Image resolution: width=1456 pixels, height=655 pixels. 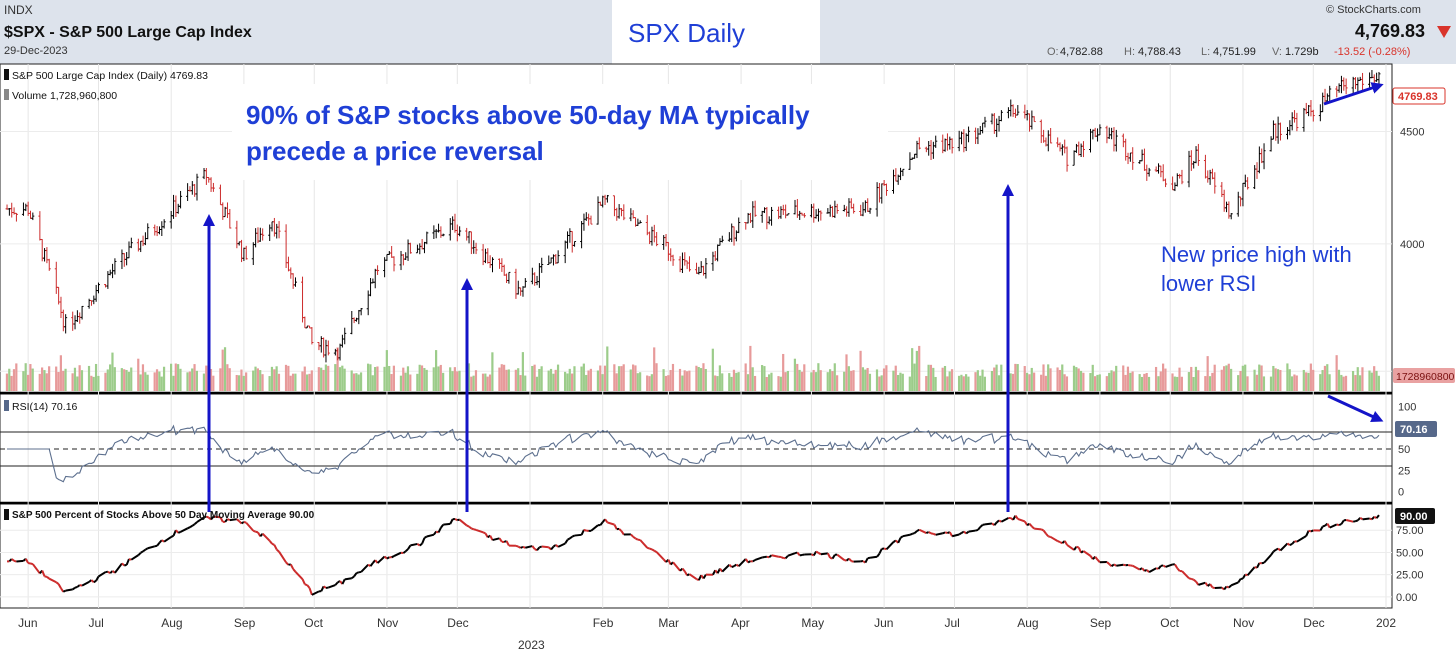 What do you see at coordinates (1169, 623) in the screenshot?
I see `x-tick-label: Oct` at bounding box center [1169, 623].